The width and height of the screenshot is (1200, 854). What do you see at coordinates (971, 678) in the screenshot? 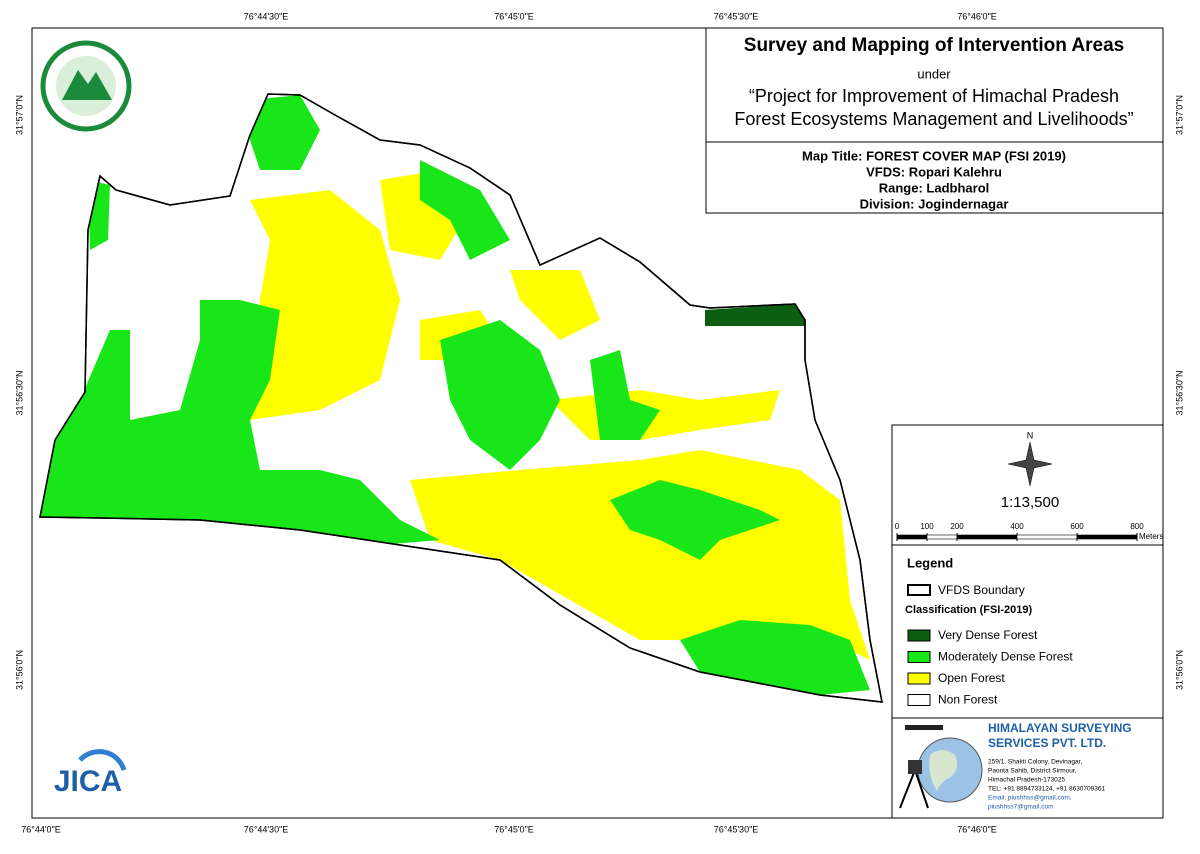
I see `legend-label: Open Forest` at bounding box center [971, 678].